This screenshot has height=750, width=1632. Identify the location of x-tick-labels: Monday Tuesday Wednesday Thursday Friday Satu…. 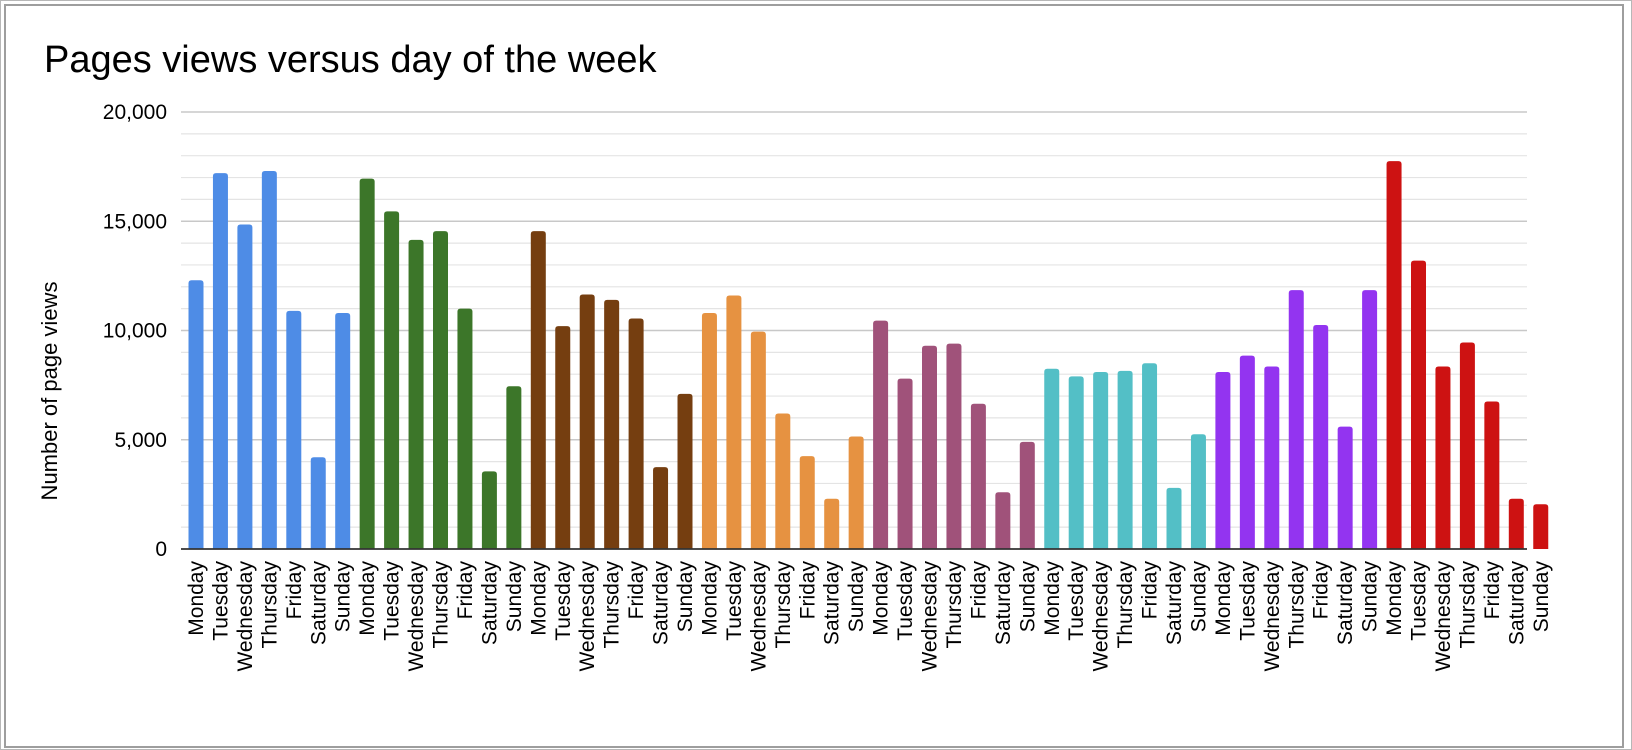
(869, 616).